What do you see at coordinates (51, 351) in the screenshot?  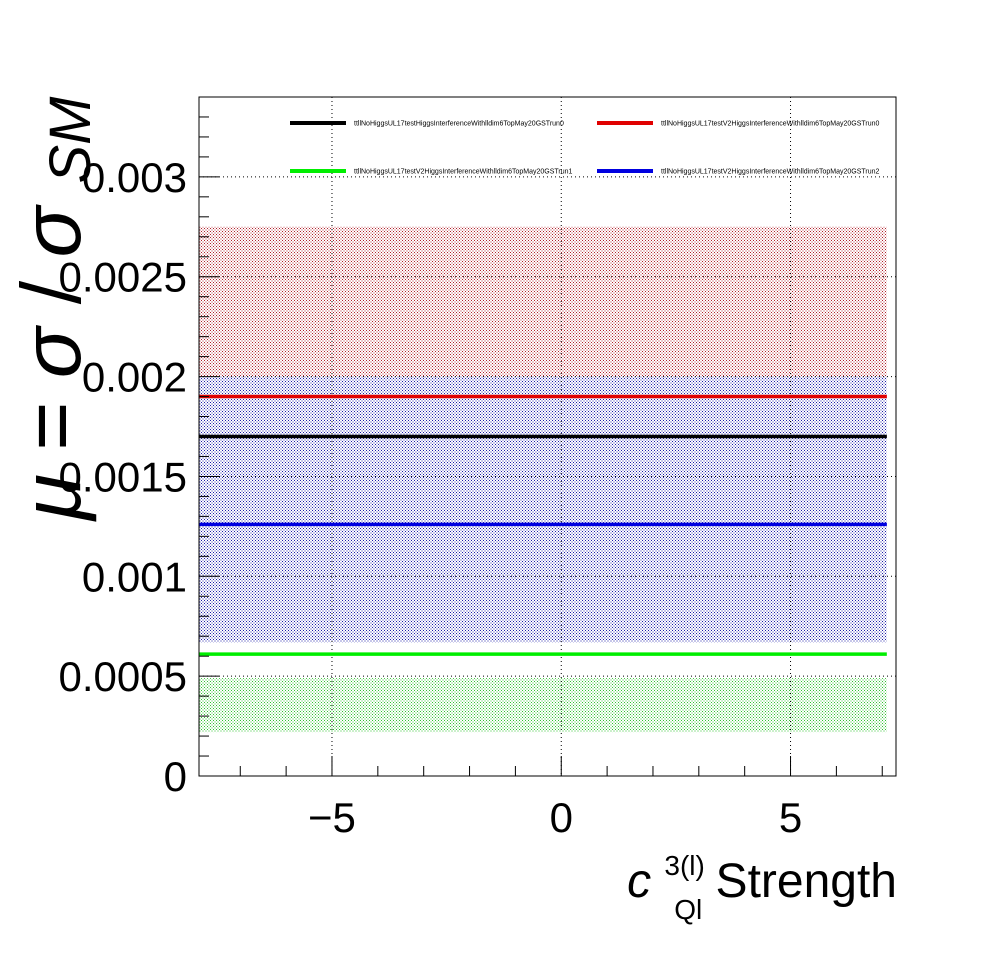 I see `y-label-sigma: σ` at bounding box center [51, 351].